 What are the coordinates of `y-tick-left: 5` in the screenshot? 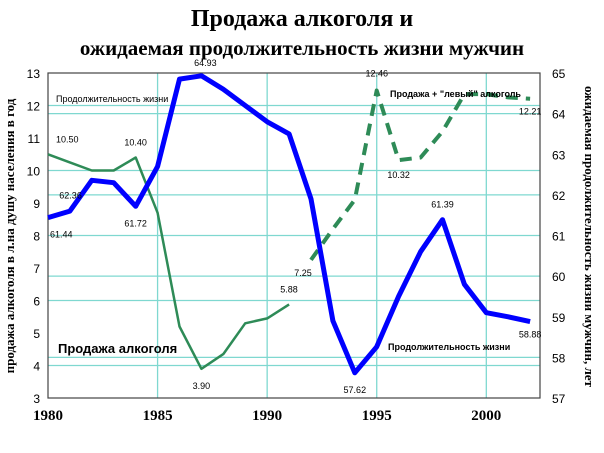 It's located at (36, 334).